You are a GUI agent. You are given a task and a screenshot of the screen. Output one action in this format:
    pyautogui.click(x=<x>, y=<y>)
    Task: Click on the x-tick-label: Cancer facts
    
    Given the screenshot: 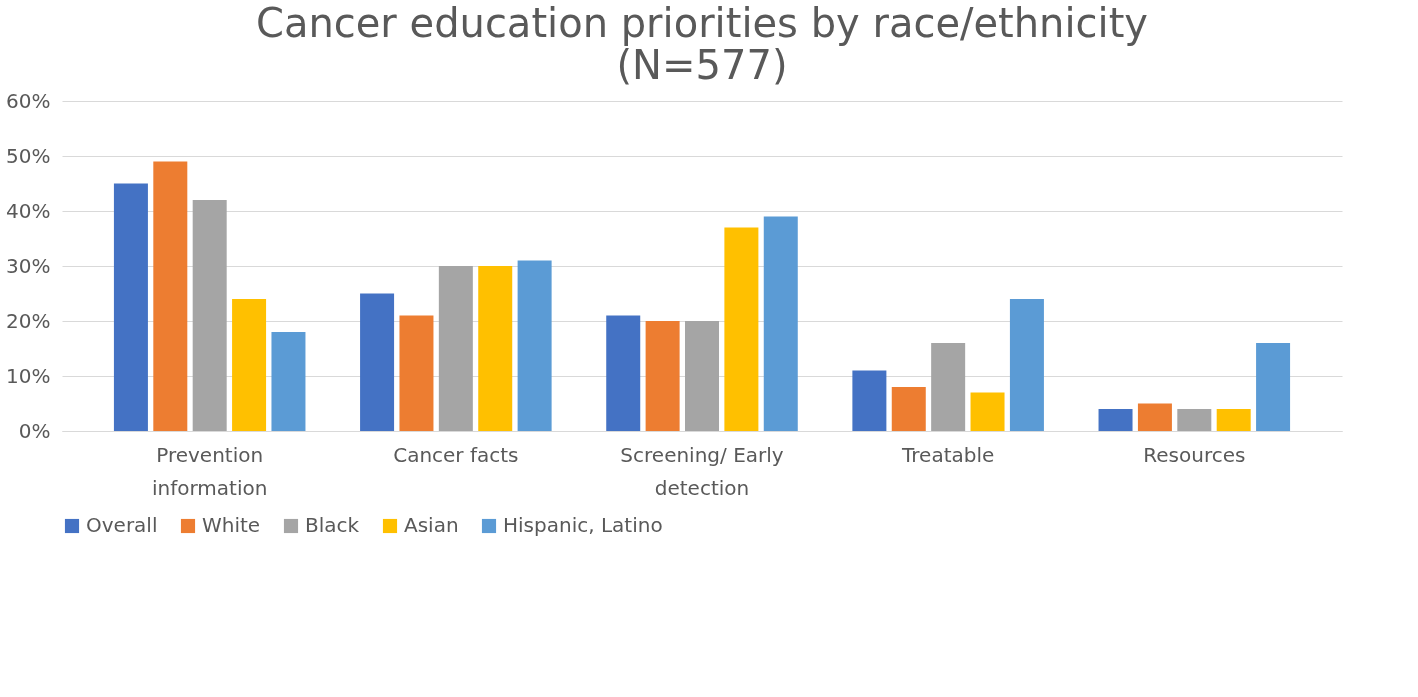 What is the action you would take?
    pyautogui.click(x=456, y=454)
    